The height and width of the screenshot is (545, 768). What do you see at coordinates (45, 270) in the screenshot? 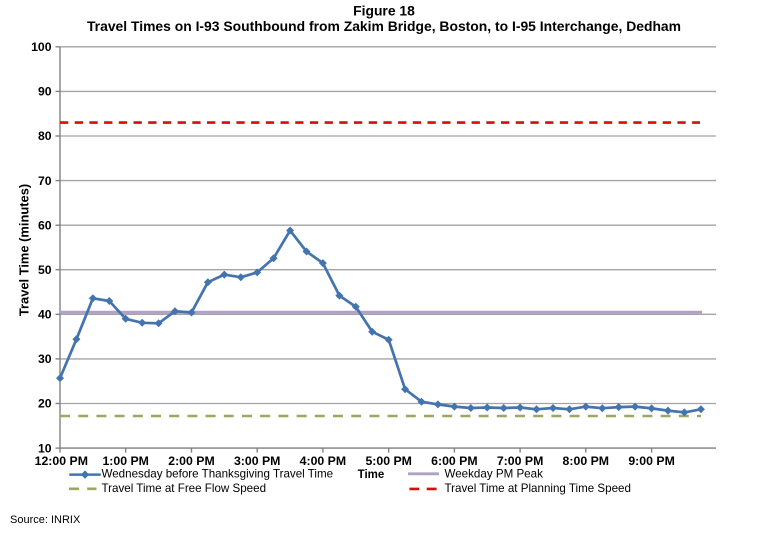
I see `svg-text: 50` at bounding box center [45, 270].